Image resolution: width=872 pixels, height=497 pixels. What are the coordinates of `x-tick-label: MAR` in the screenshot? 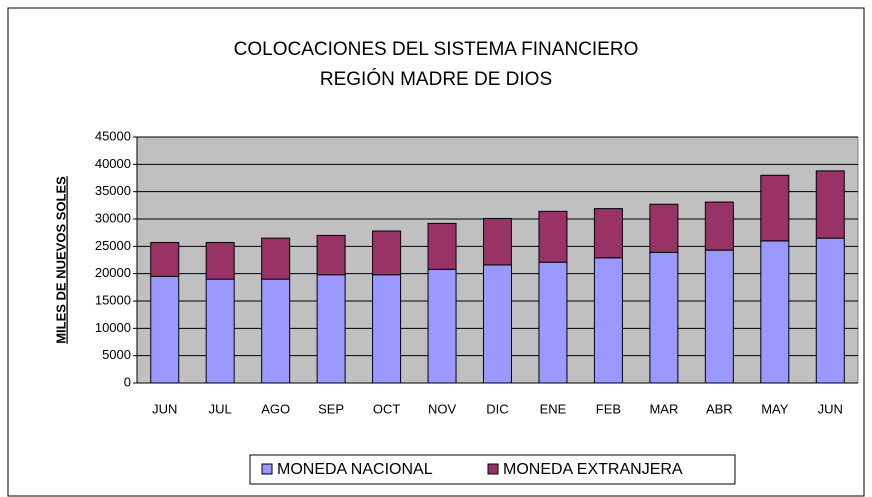 It's located at (663, 408).